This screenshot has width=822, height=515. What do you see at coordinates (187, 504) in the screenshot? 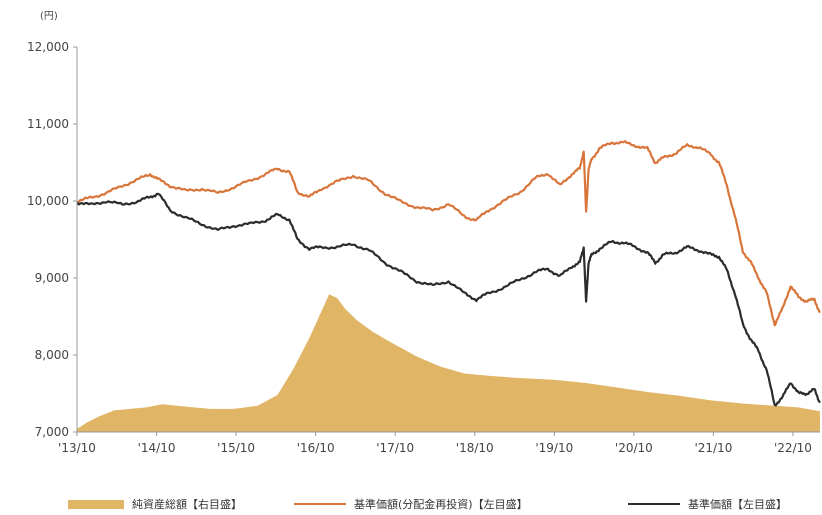
I see `legend-label-net-assets: 純資産総額【右目盛】` at bounding box center [187, 504].